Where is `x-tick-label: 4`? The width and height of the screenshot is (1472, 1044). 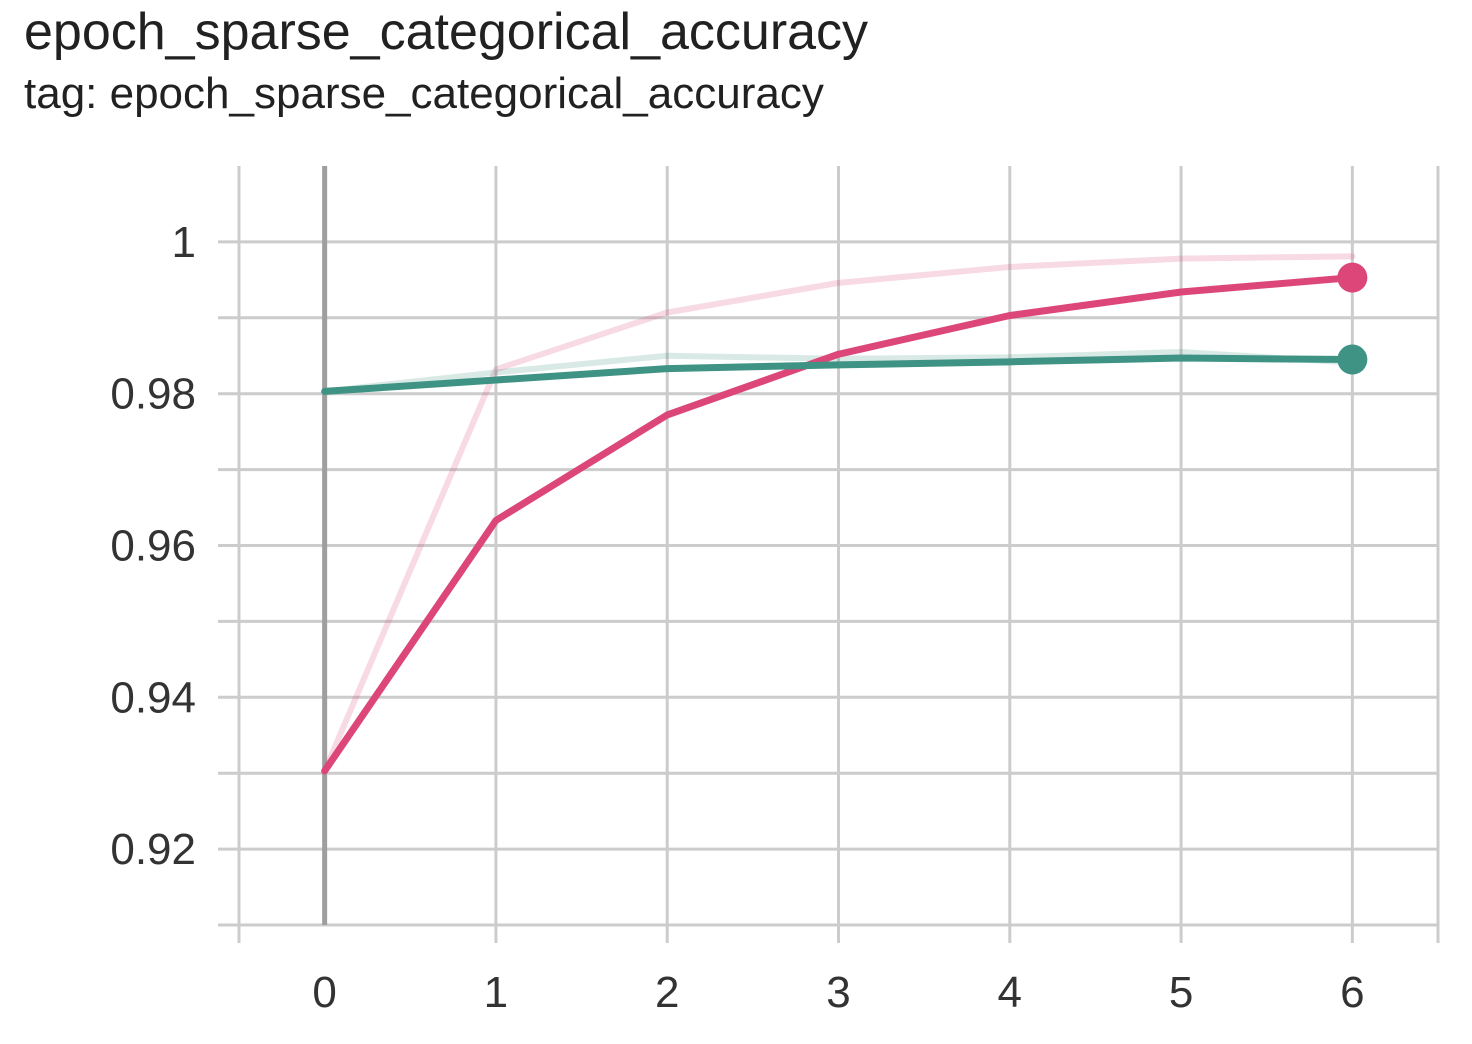
x-tick-label: 4 is located at coordinates (1010, 992).